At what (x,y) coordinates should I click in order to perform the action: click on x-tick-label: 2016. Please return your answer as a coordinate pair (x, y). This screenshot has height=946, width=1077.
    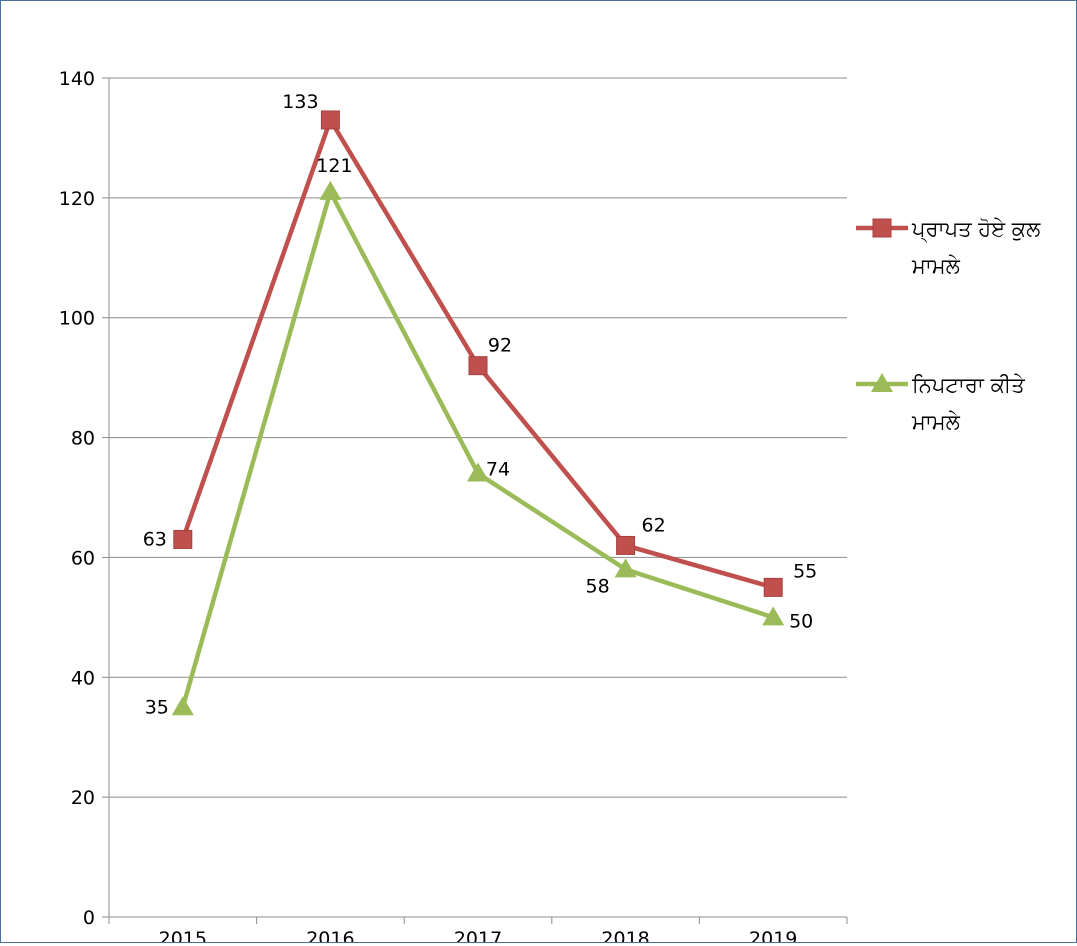
    Looking at the image, I should click on (330, 935).